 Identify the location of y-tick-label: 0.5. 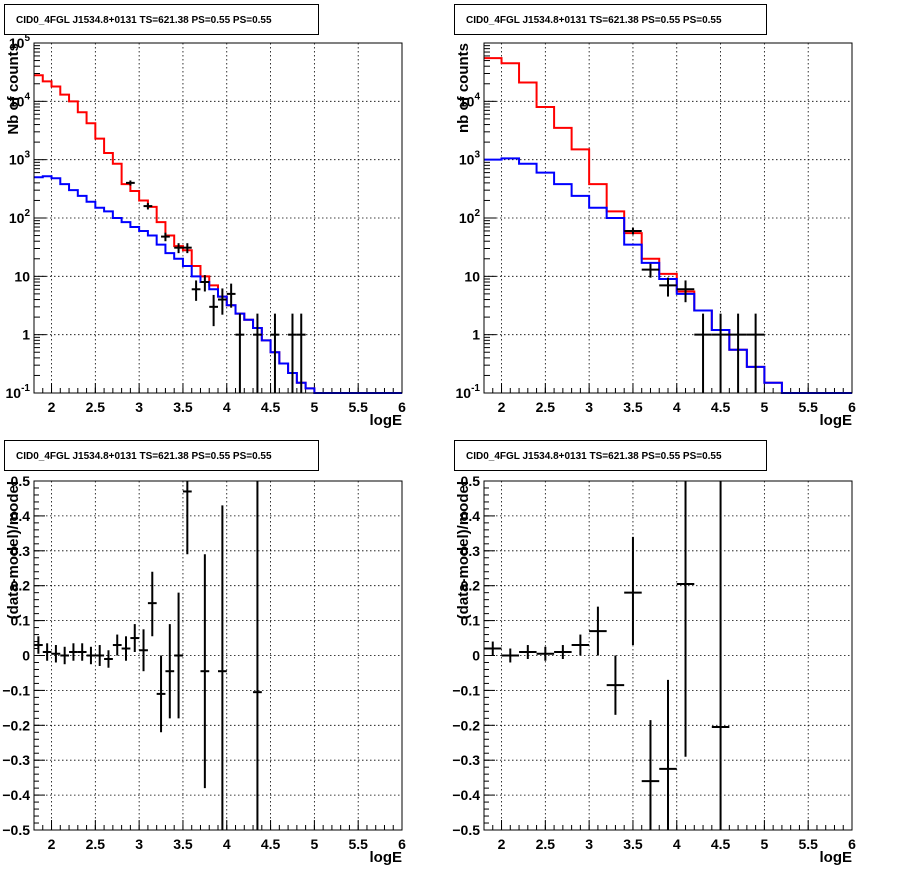
(21, 481).